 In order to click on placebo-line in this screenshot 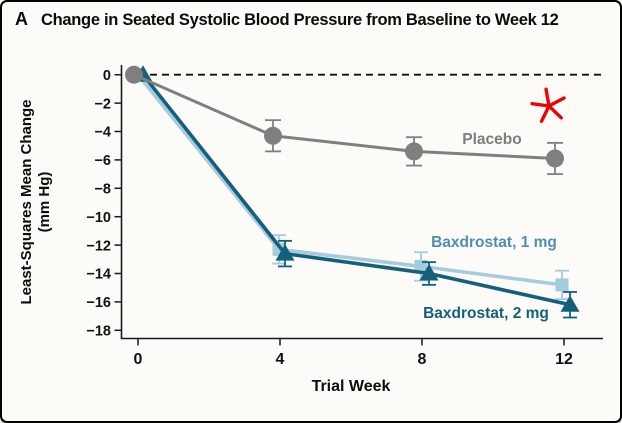, I will do `click(344, 116)`.